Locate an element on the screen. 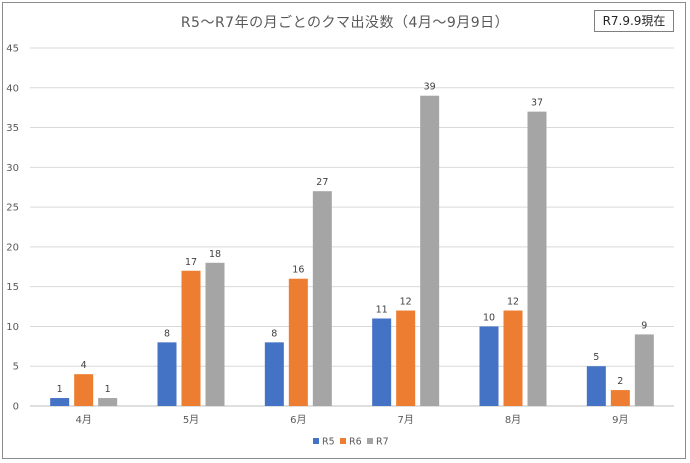 Image resolution: width=690 pixels, height=463 pixels. y-tick-label: 20 is located at coordinates (12, 247).